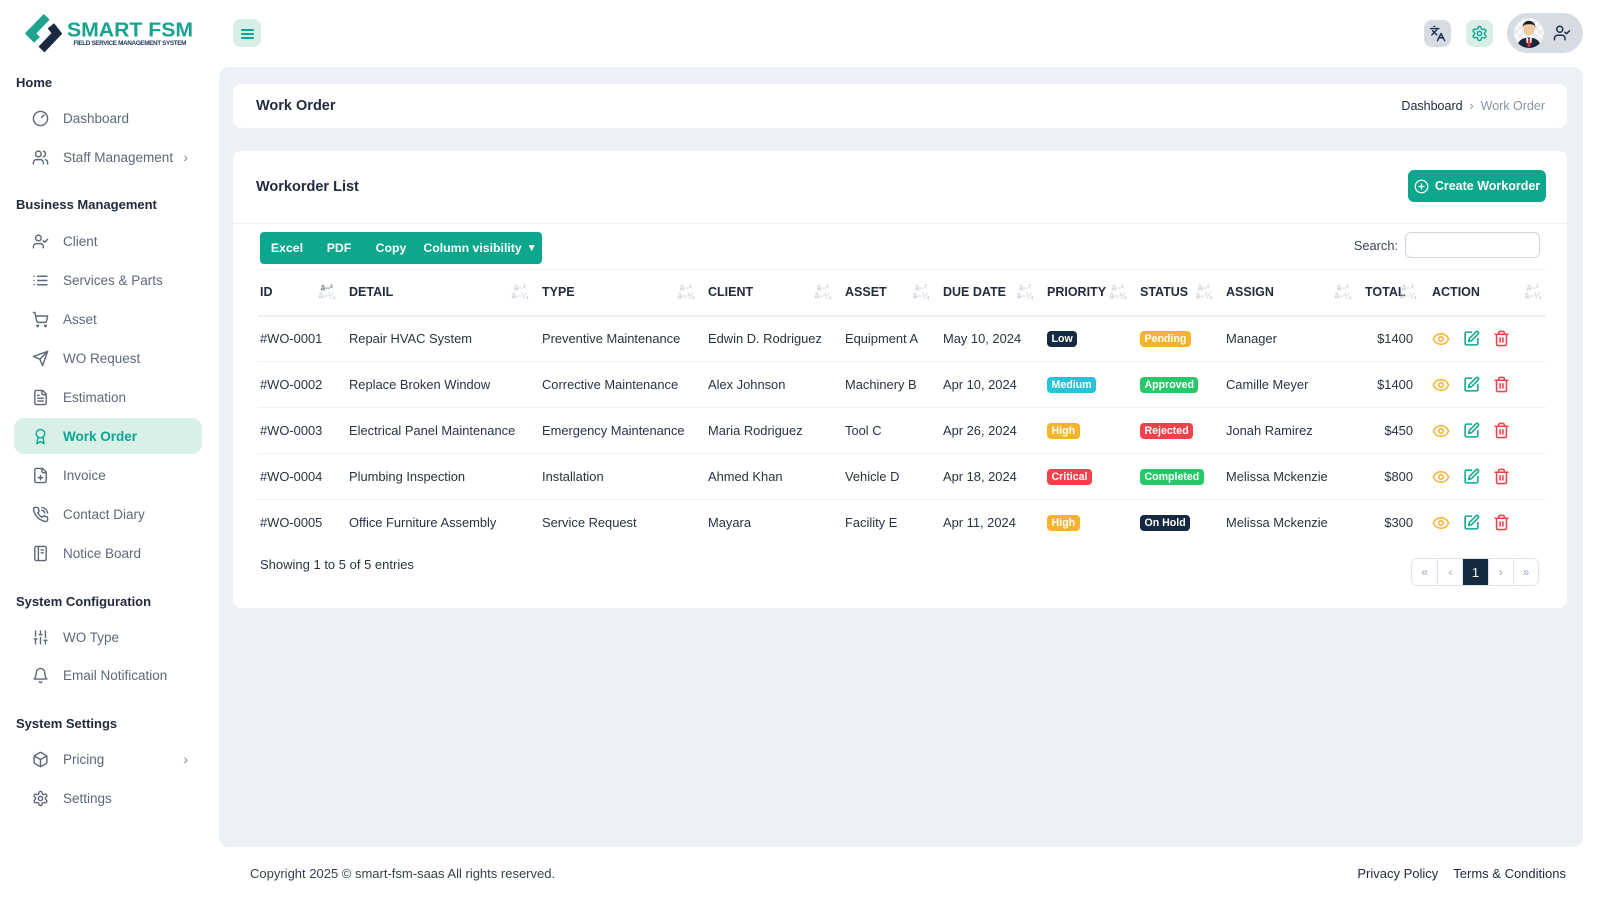 Image resolution: width=1600 pixels, height=900 pixels. What do you see at coordinates (130, 31) in the screenshot?
I see `svg-text: SMART FSM` at bounding box center [130, 31].